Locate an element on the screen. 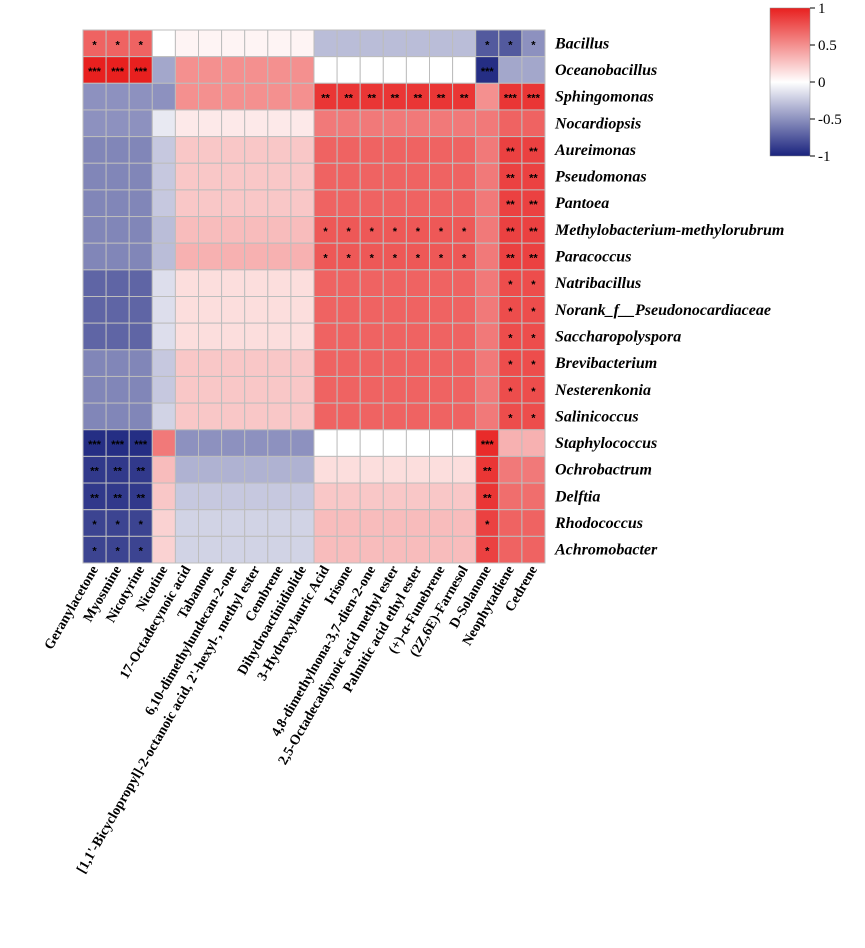  row-label: Pseudomonas is located at coordinates (600, 177).